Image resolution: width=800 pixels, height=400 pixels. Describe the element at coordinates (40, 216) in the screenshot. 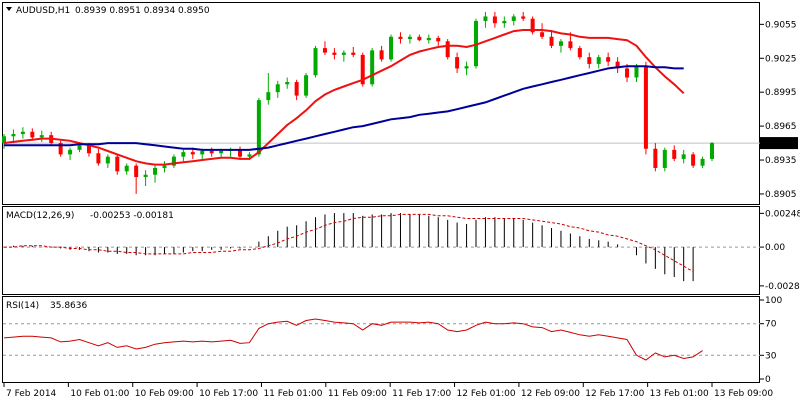

I see `macd-label: MACD(12,26,9)` at that location.